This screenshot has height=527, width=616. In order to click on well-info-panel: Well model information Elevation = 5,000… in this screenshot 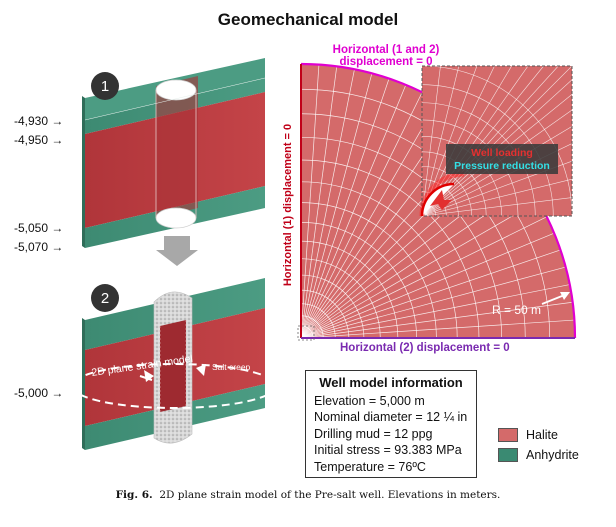, I will do `click(391, 424)`.